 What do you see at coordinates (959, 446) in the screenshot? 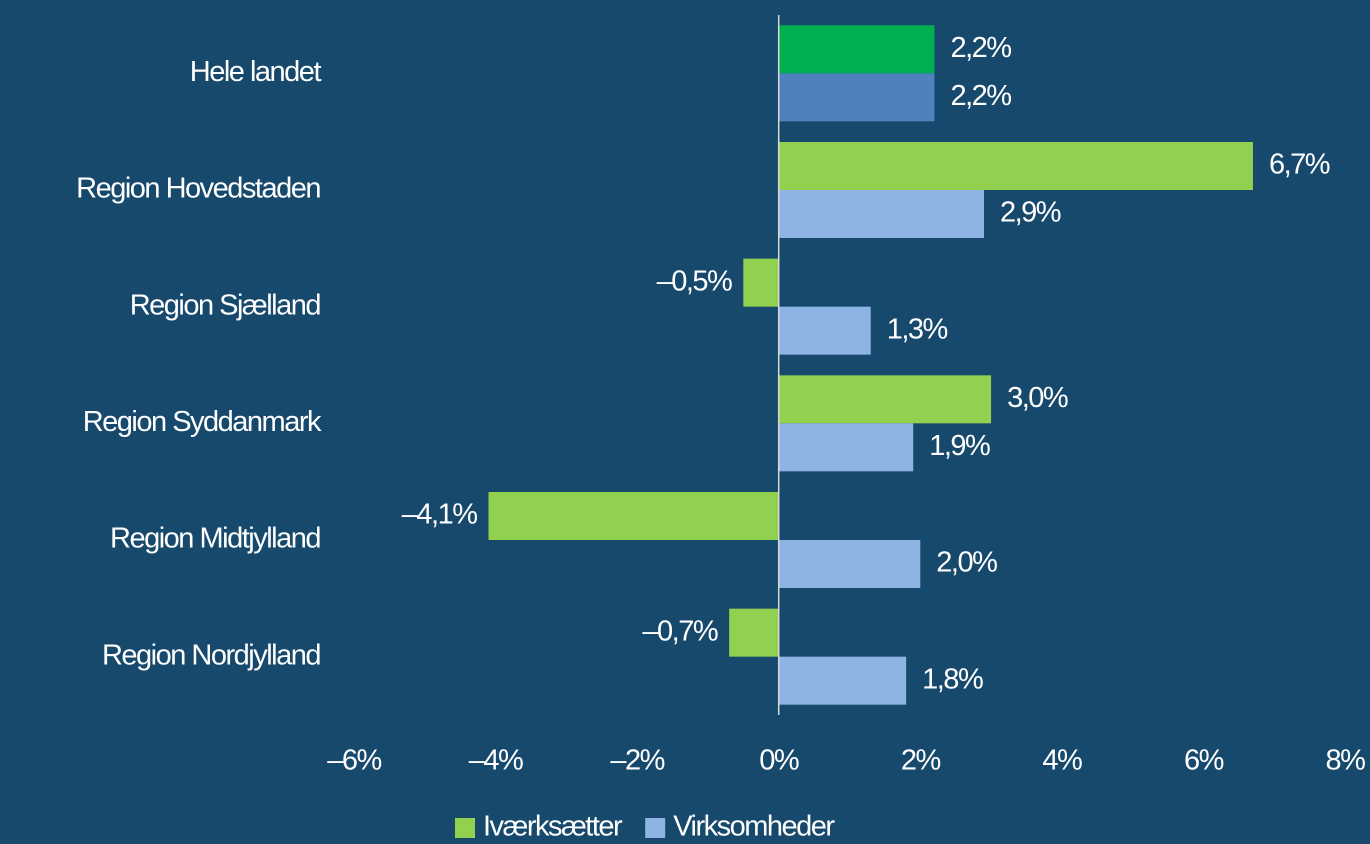
I see `value-label: 1,9%` at bounding box center [959, 446].